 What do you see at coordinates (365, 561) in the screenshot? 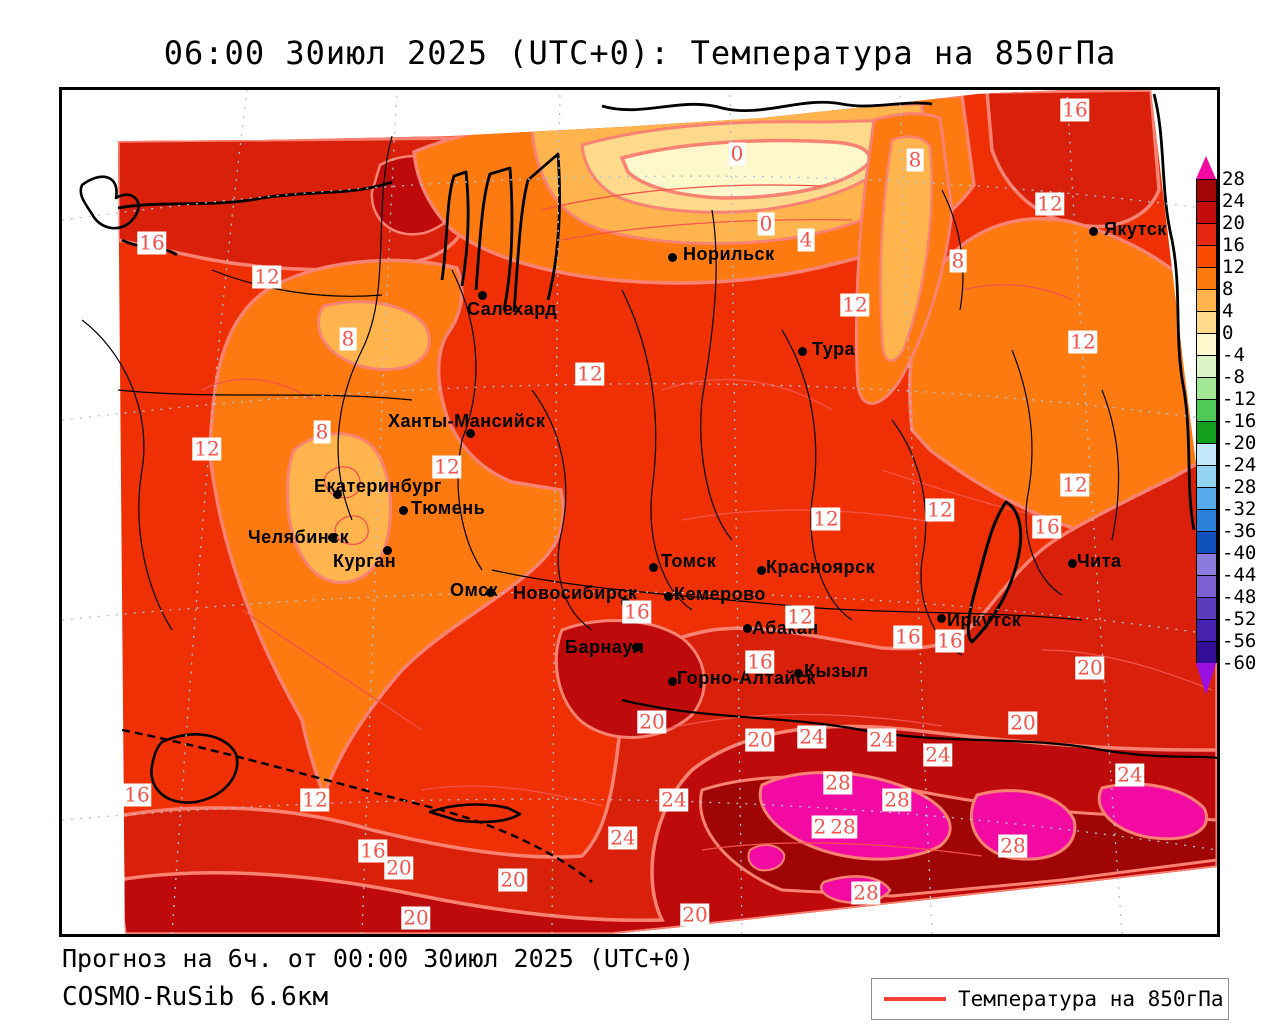
I see `city-label: Курган` at bounding box center [365, 561].